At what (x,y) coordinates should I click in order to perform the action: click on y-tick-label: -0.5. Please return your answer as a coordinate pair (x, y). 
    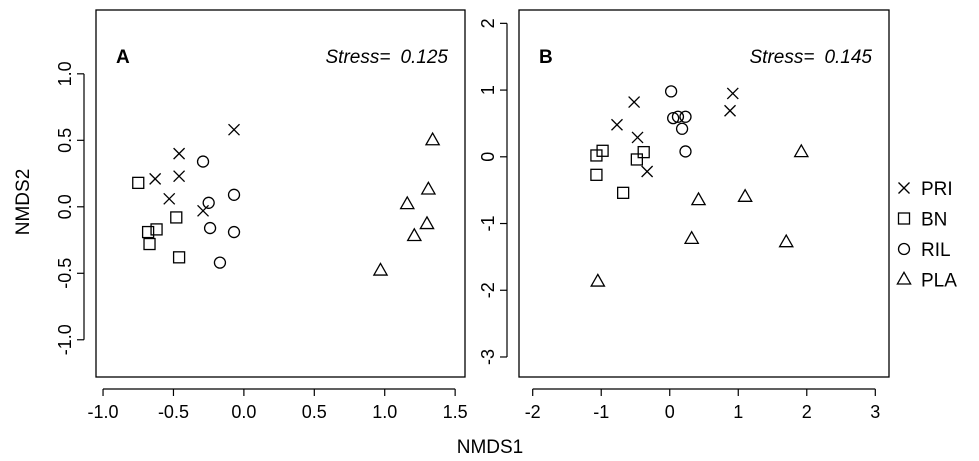
    Looking at the image, I should click on (65, 273).